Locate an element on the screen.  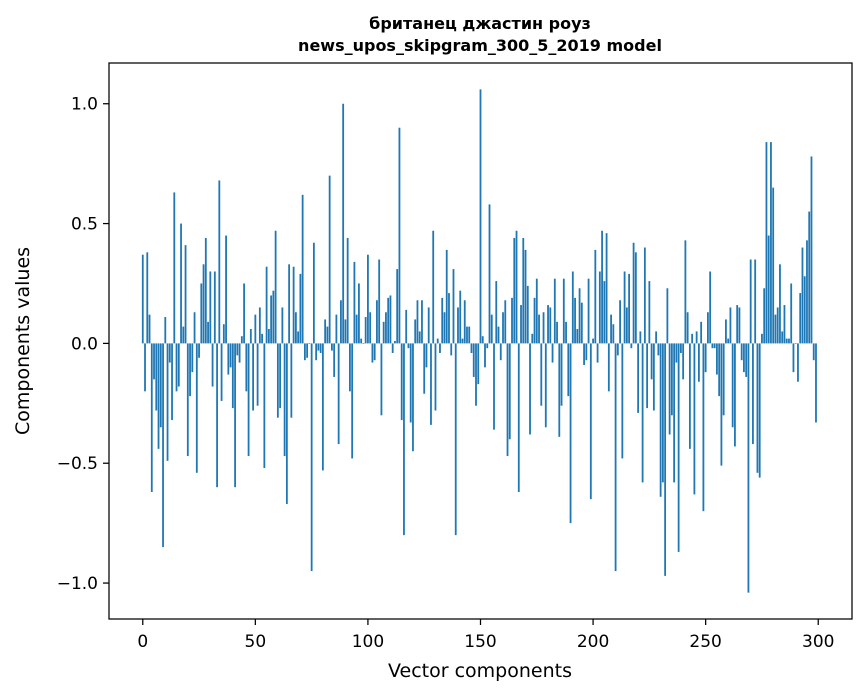
x-tick-label: 300 is located at coordinates (818, 642).